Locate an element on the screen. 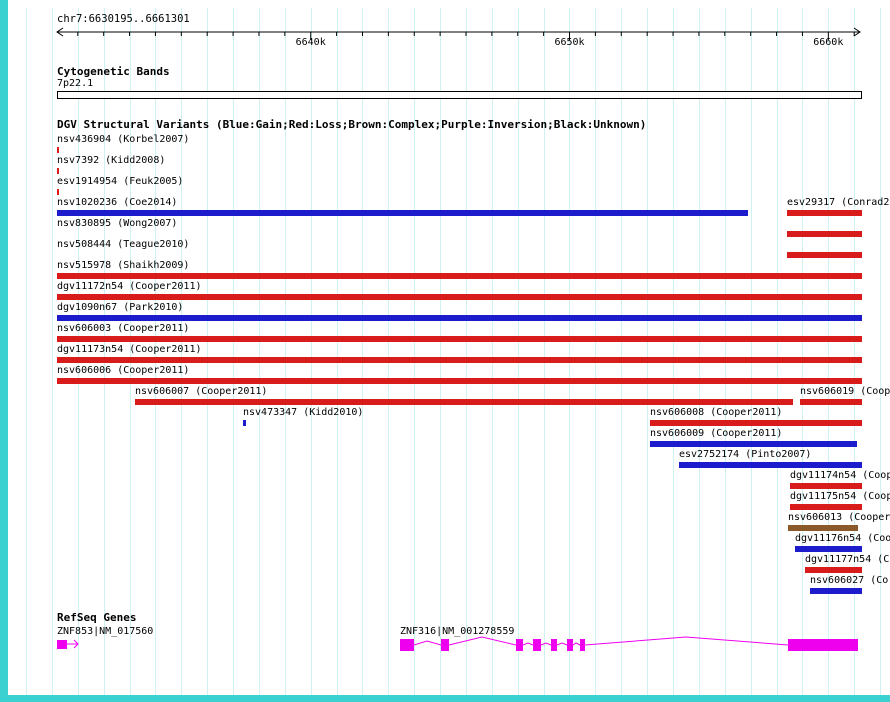 This screenshot has height=702, width=890. ruler-arrow-left-icon is located at coordinates (60, 32).